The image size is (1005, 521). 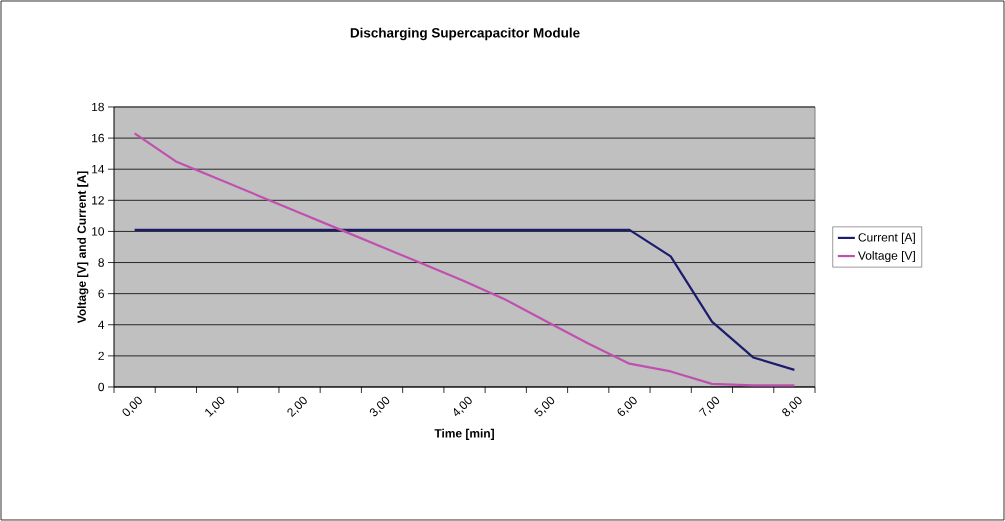 I want to click on legend-label: Voltage [V], so click(x=886, y=256).